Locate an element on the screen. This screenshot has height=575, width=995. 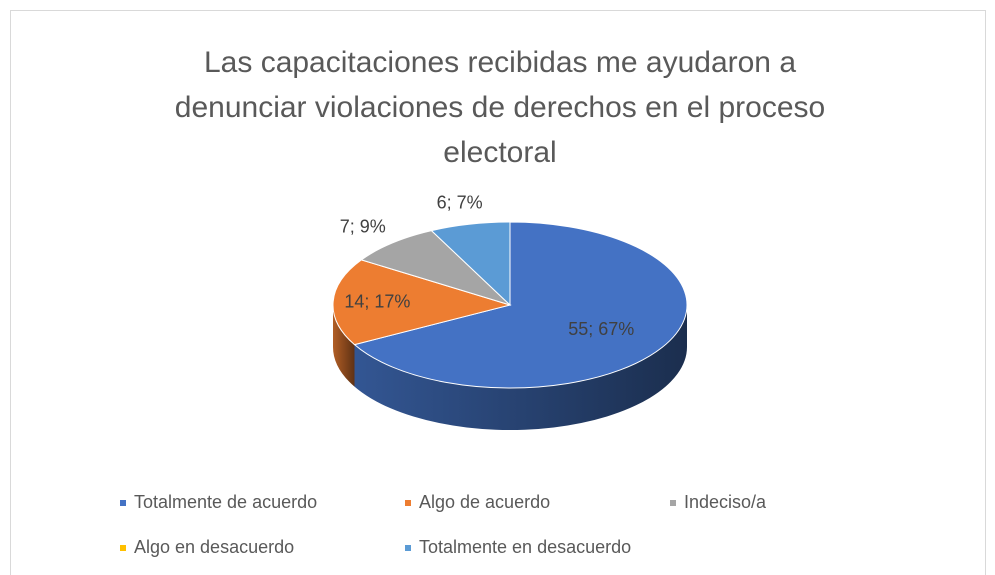
data-label: 14; 17% is located at coordinates (377, 301).